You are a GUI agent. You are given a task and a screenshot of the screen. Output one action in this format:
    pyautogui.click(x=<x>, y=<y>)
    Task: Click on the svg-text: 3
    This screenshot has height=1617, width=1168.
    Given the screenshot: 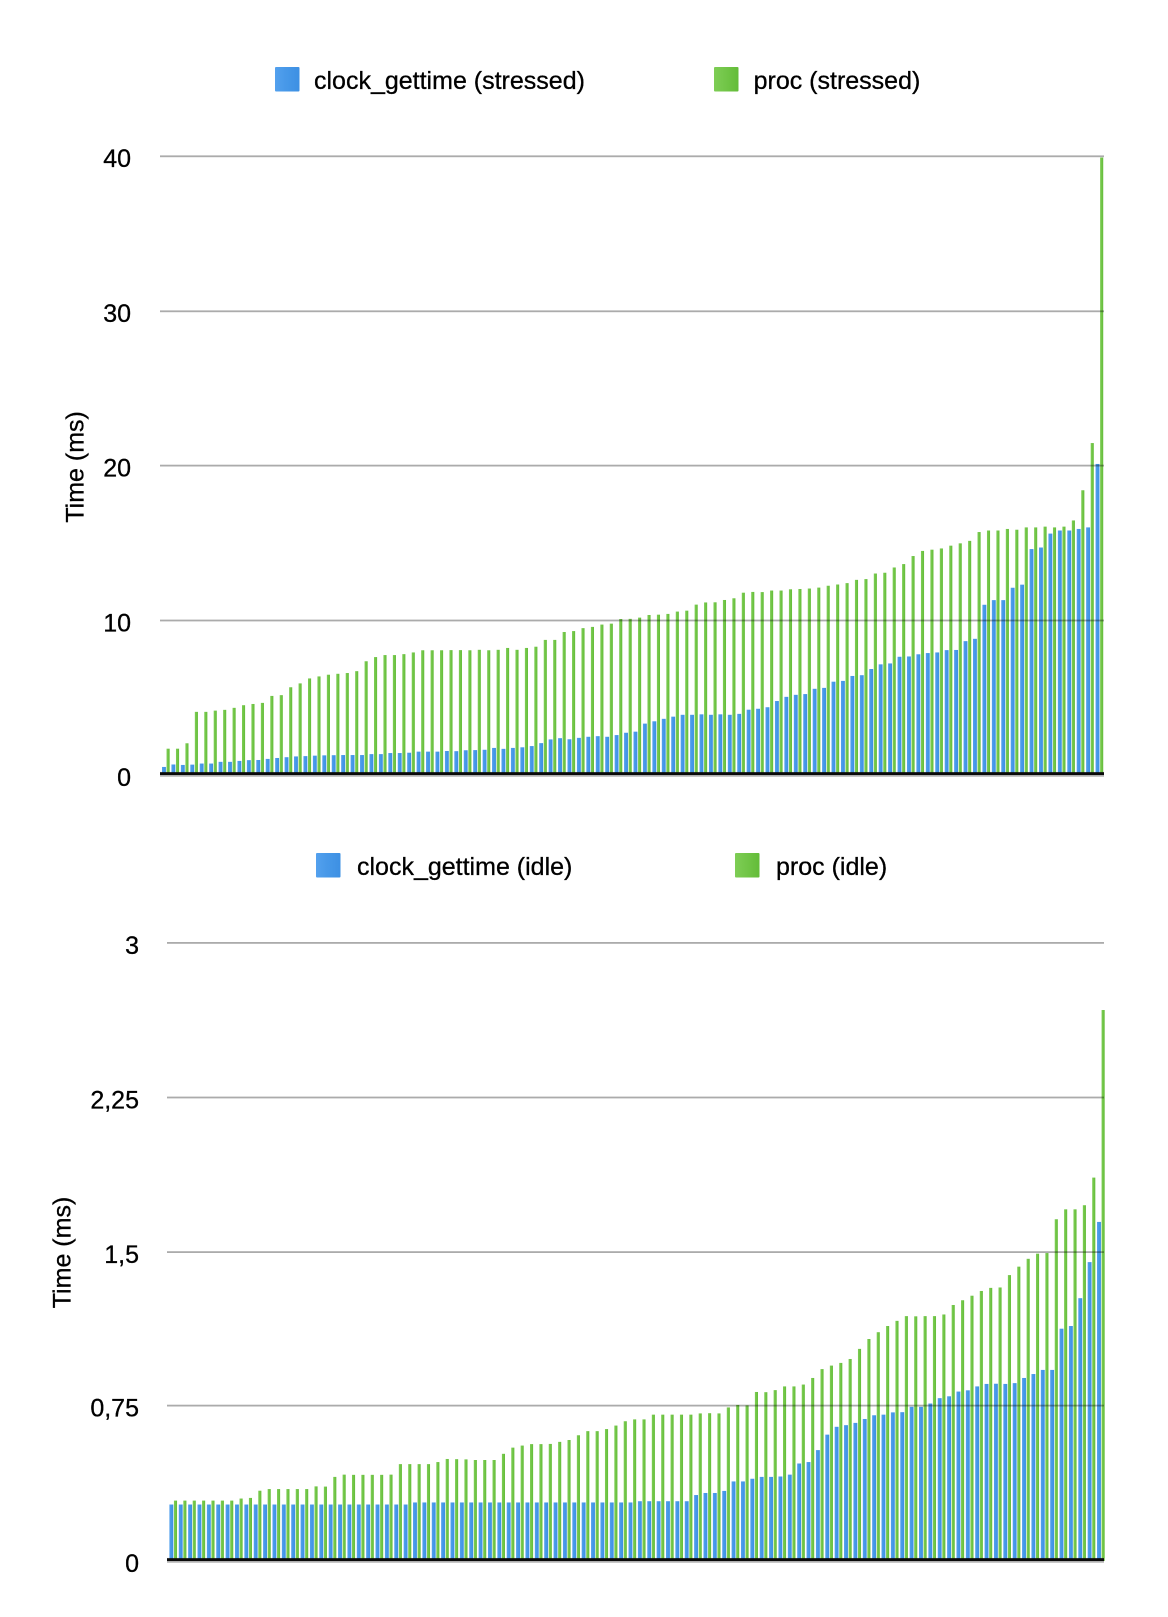 What is the action you would take?
    pyautogui.click(x=132, y=946)
    